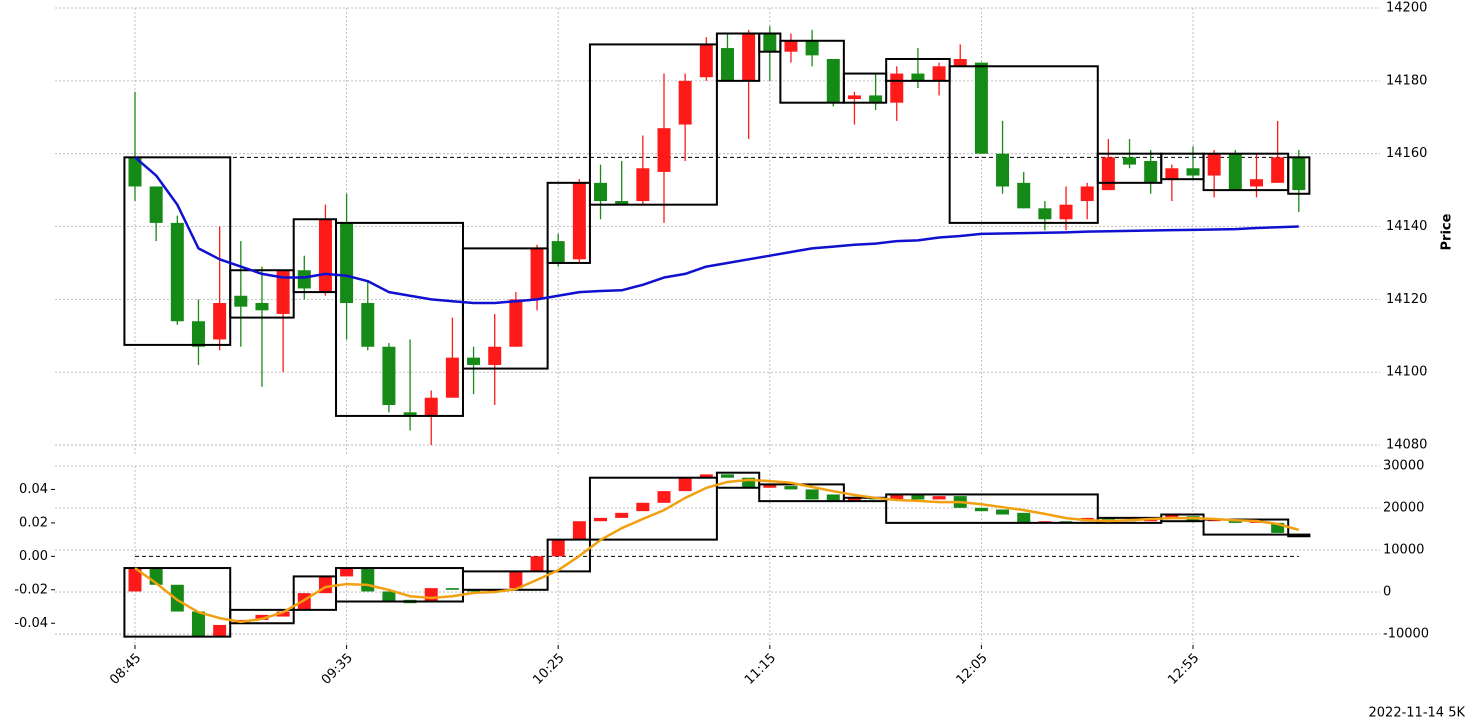 The image size is (1472, 724). What do you see at coordinates (760, 669) in the screenshot?
I see `x-tick-label: 11:15` at bounding box center [760, 669].